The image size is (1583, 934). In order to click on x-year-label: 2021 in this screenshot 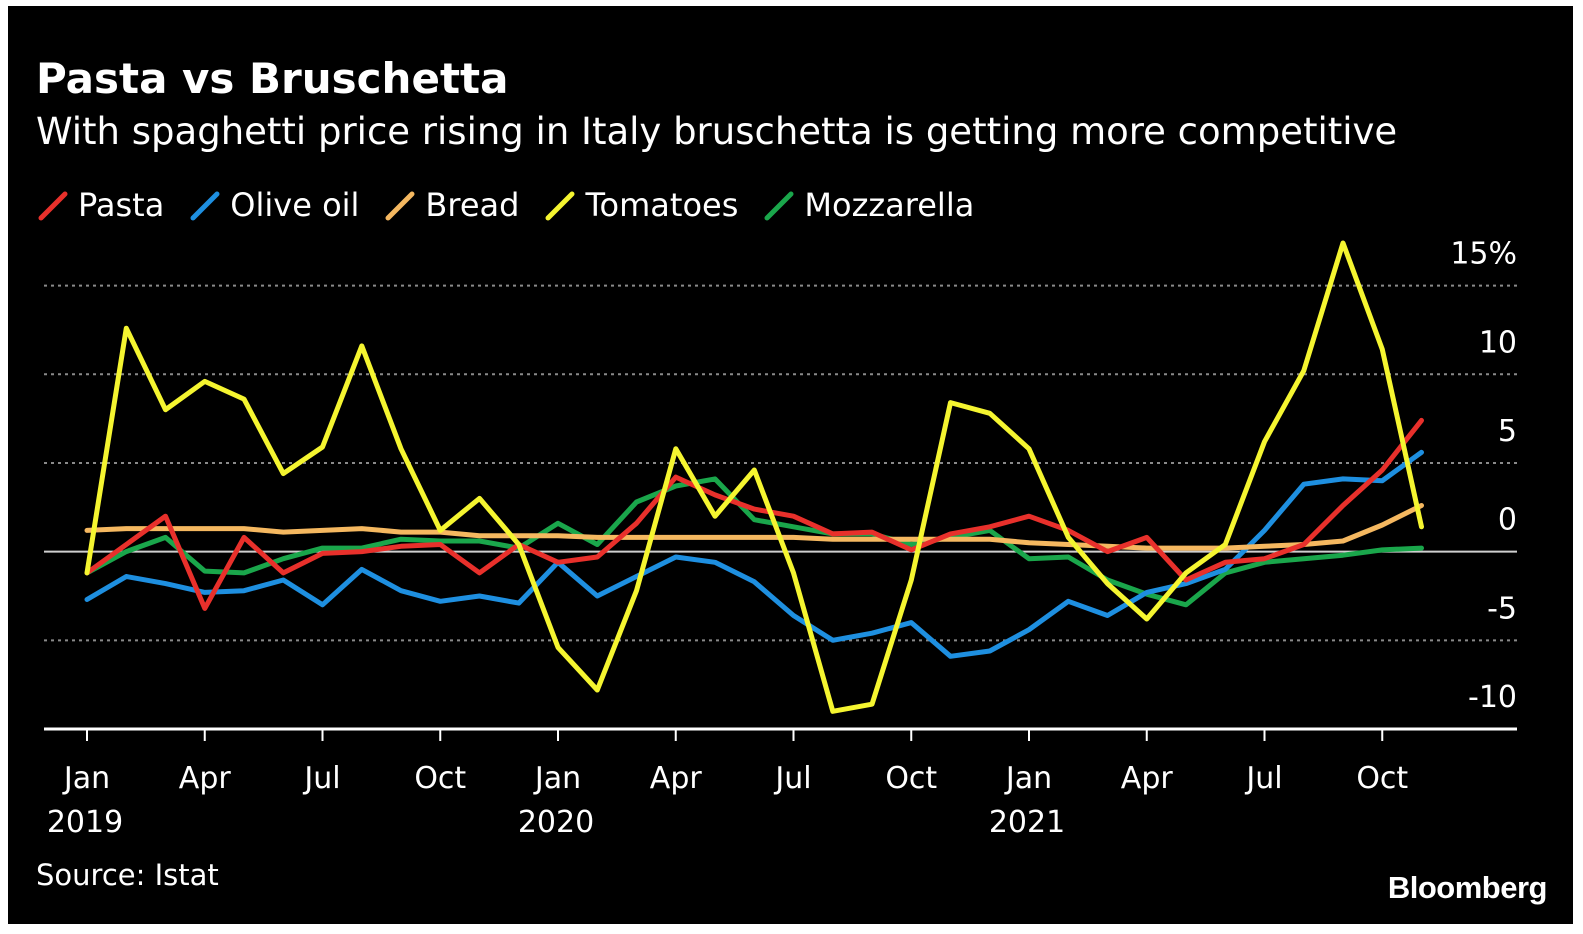, I will do `click(1027, 822)`.